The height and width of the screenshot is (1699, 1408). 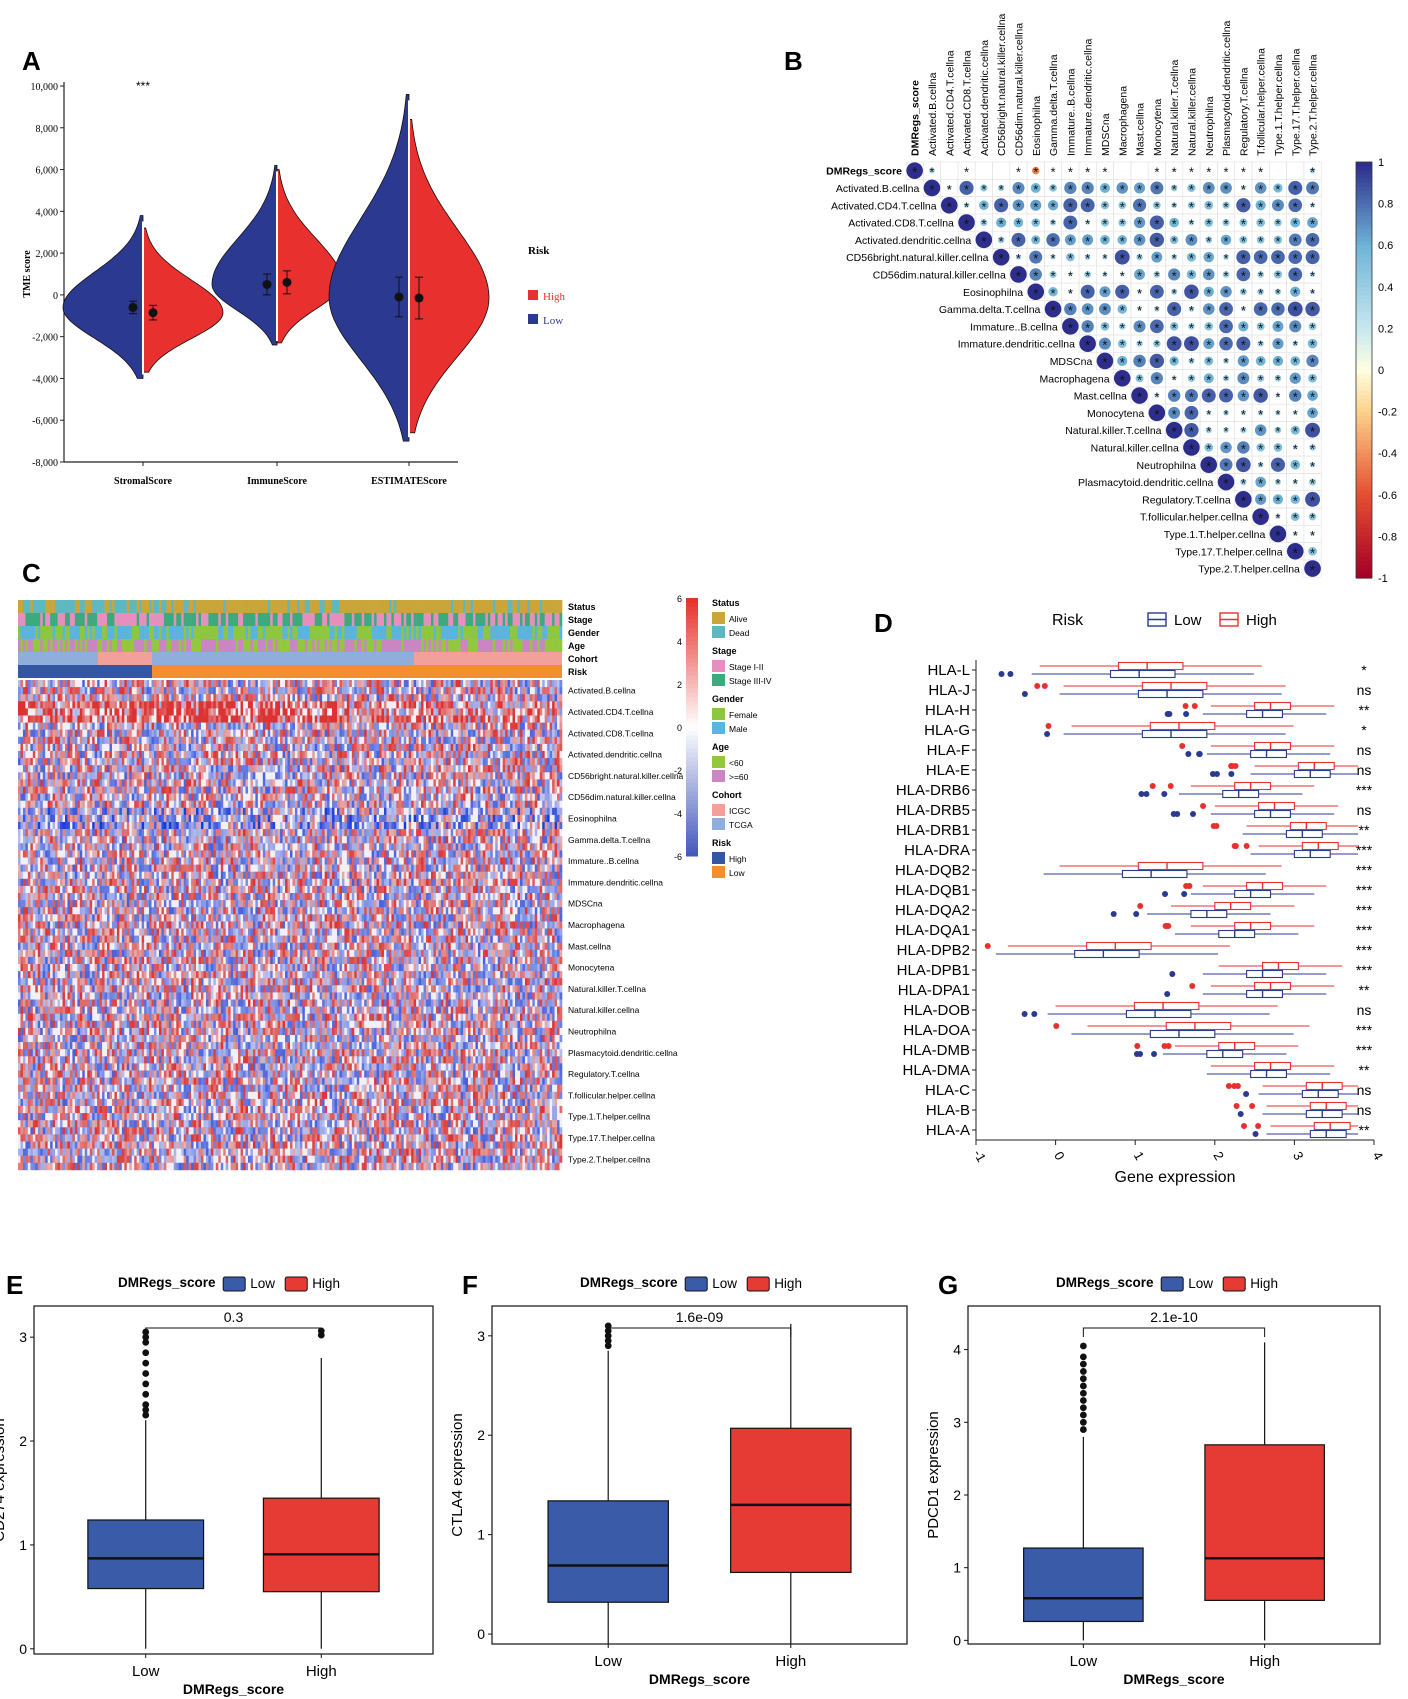 I want to click on b-colorbar-tick: -1, so click(x=1383, y=579).